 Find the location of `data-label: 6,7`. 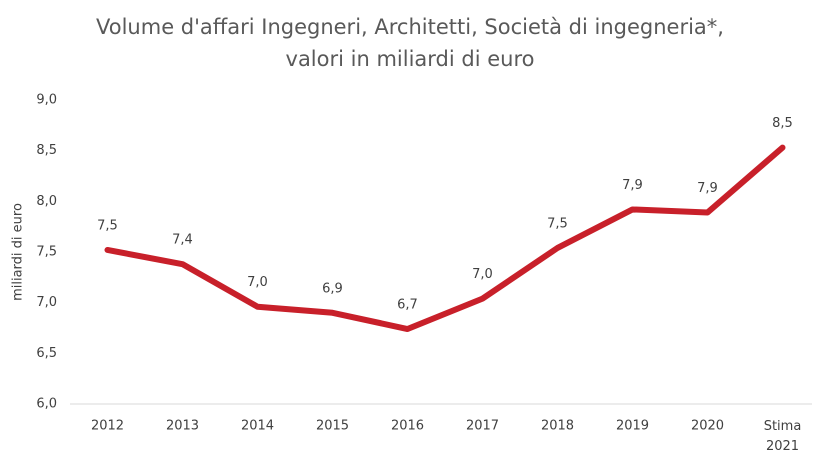

data-label: 6,7 is located at coordinates (407, 305).